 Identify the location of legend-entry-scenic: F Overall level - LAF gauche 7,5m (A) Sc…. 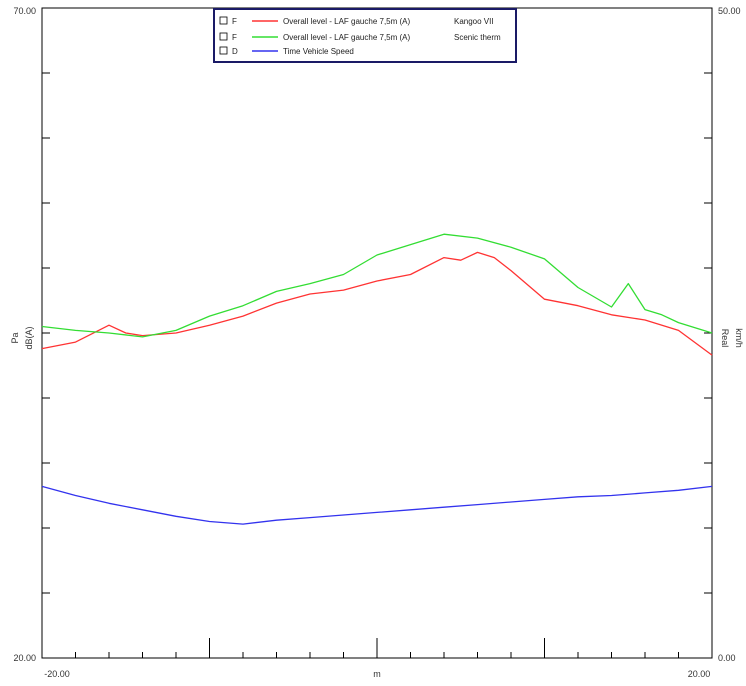
(360, 37).